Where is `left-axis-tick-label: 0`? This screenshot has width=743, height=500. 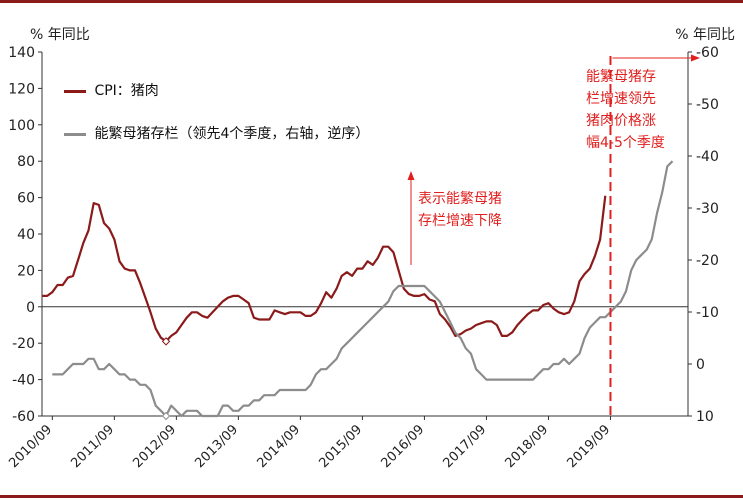 left-axis-tick-label: 0 is located at coordinates (30, 308).